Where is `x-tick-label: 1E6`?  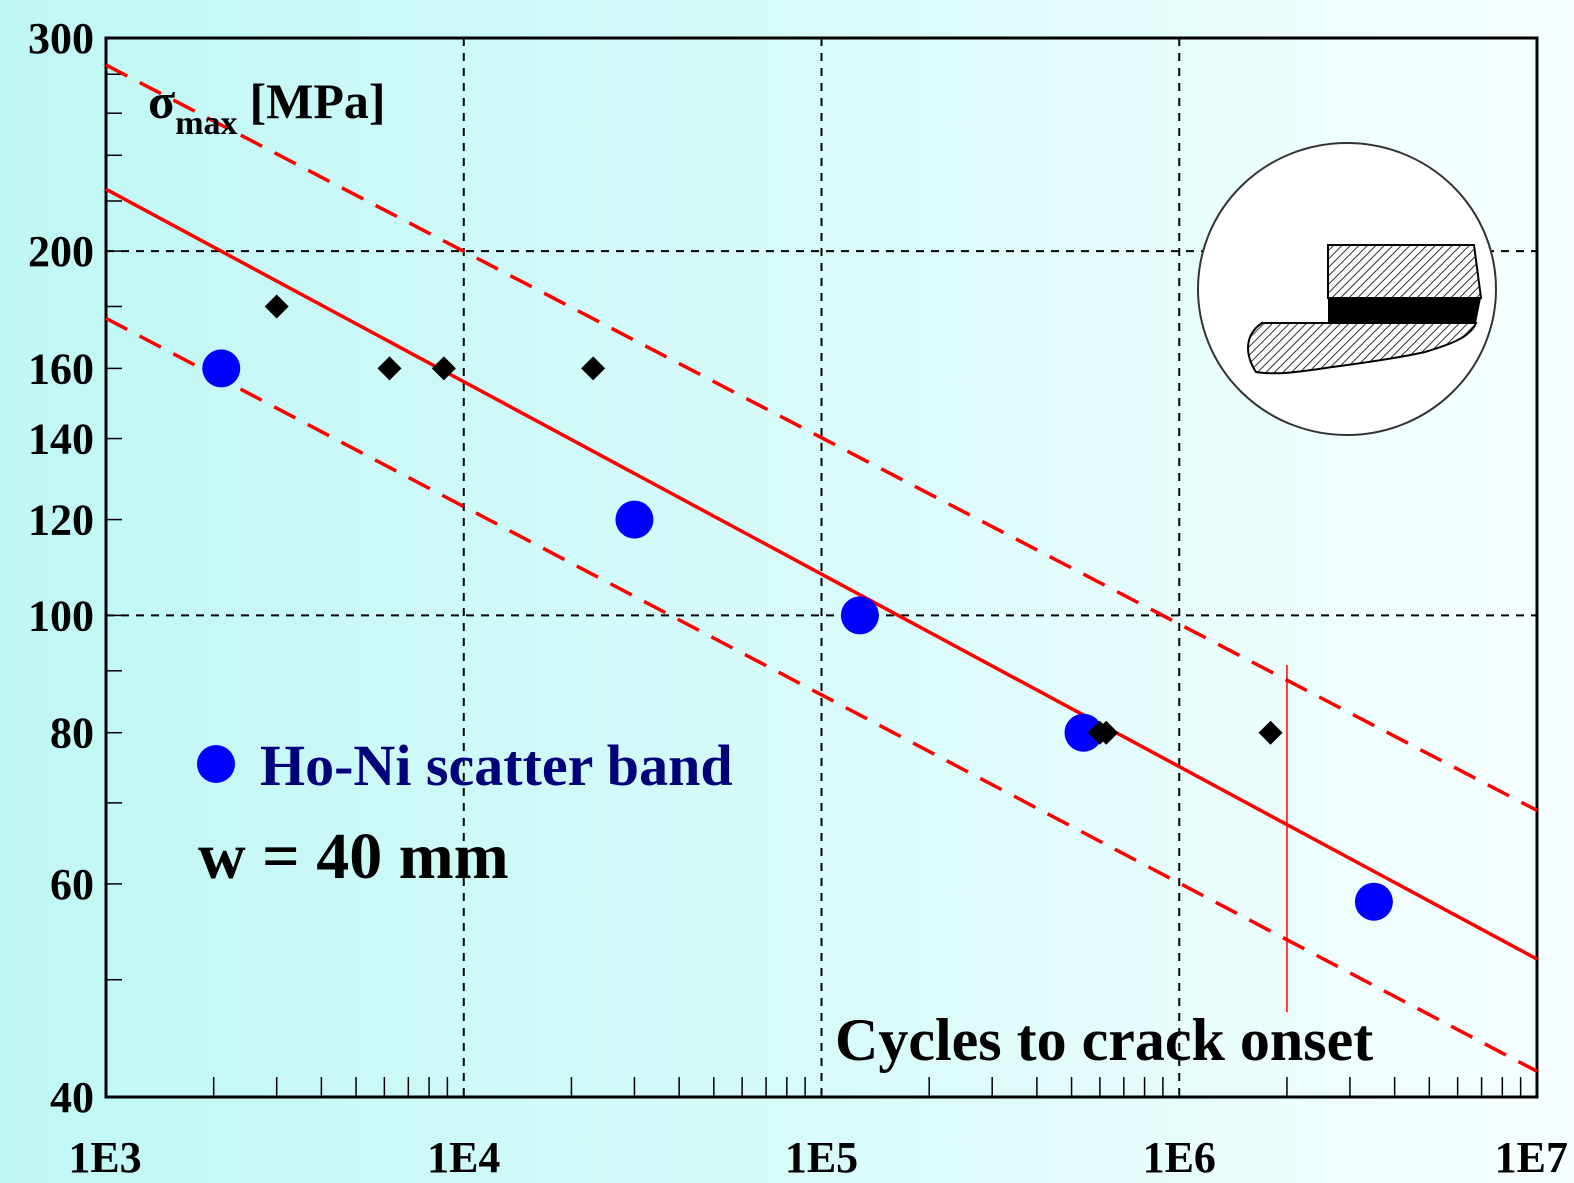
x-tick-label: 1E6 is located at coordinates (1179, 1157).